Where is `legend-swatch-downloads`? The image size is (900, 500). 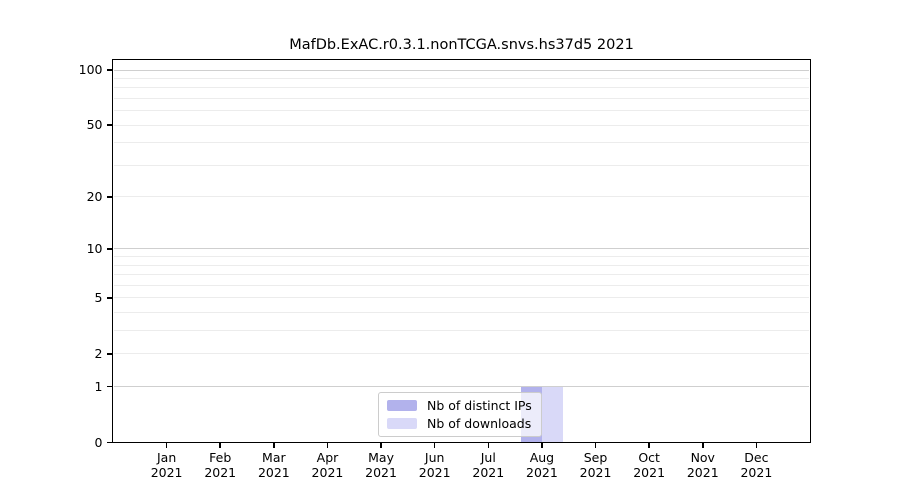 legend-swatch-downloads is located at coordinates (402, 423).